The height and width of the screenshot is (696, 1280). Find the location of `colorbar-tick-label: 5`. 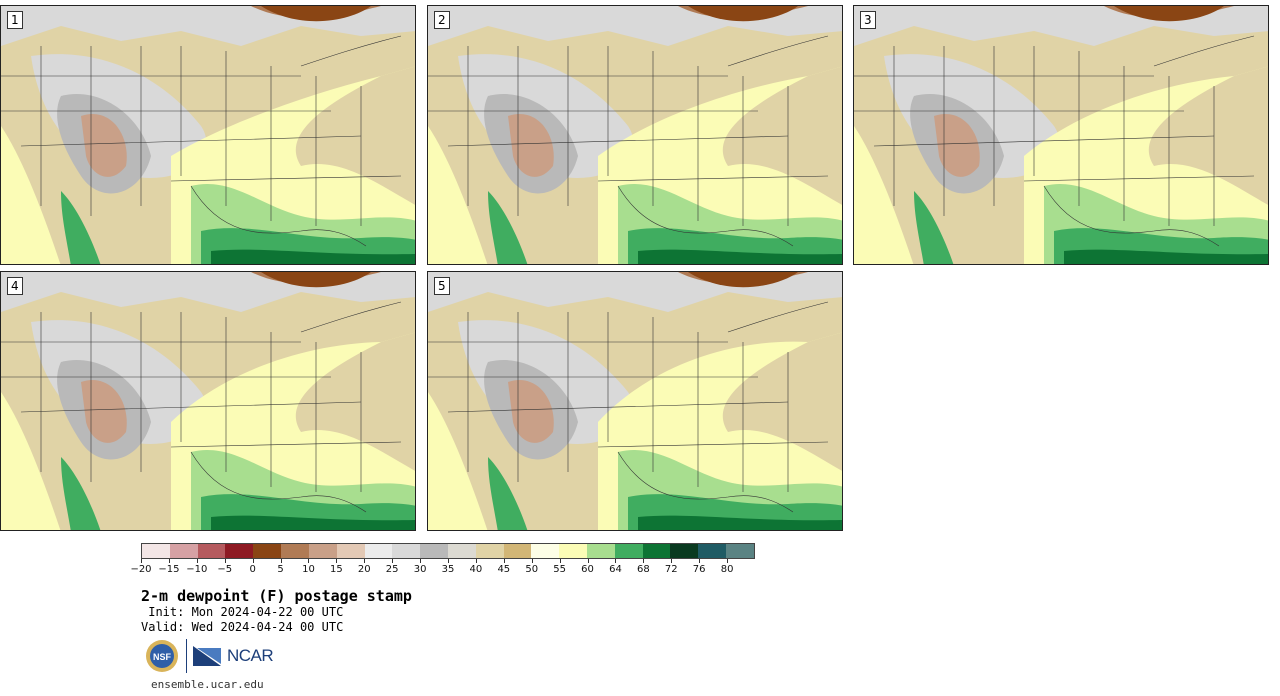

colorbar-tick-label: 5 is located at coordinates (280, 569).